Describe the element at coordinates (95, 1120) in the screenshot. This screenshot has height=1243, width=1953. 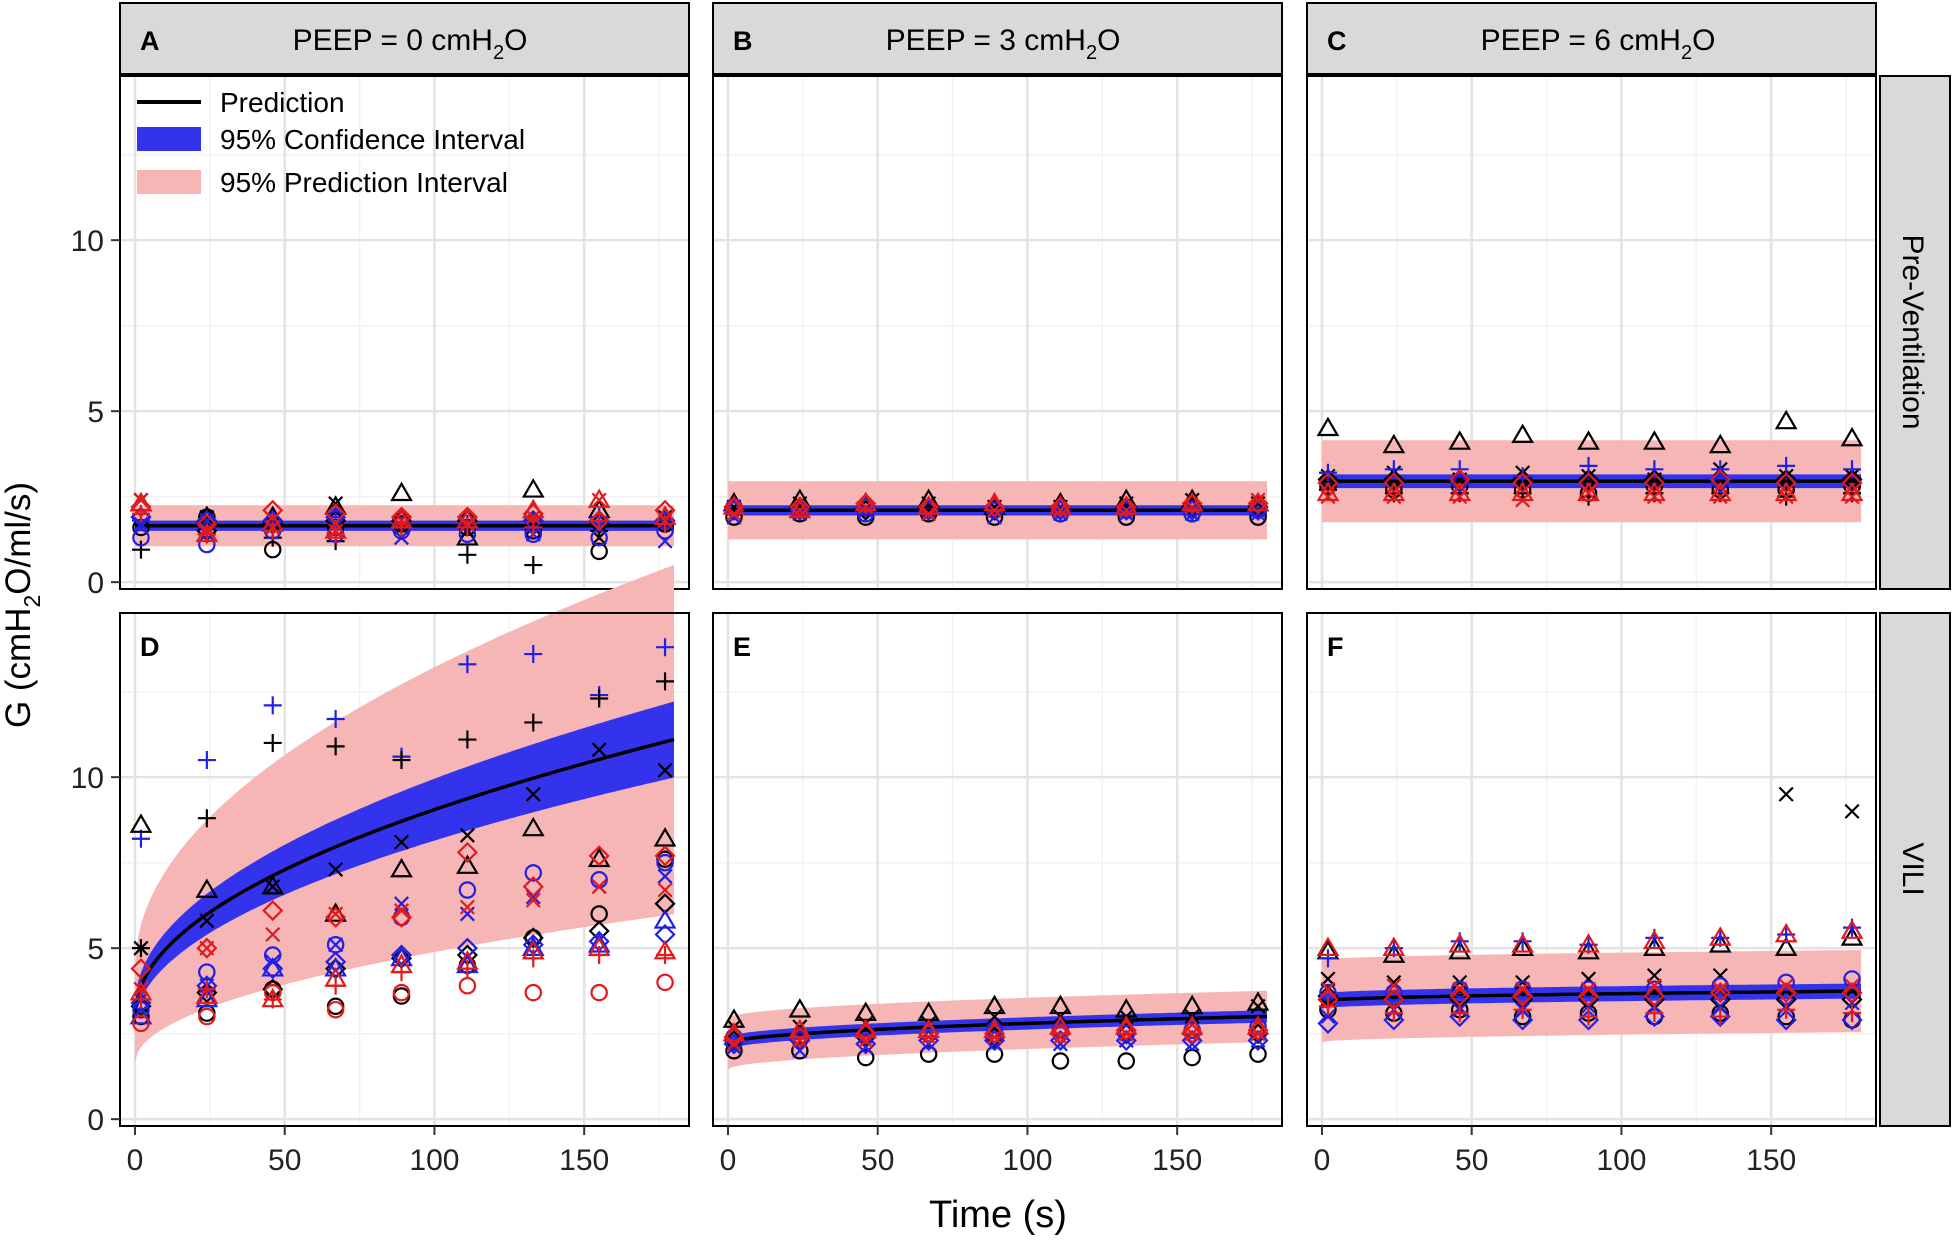
I see `y-tick-label: 0` at that location.